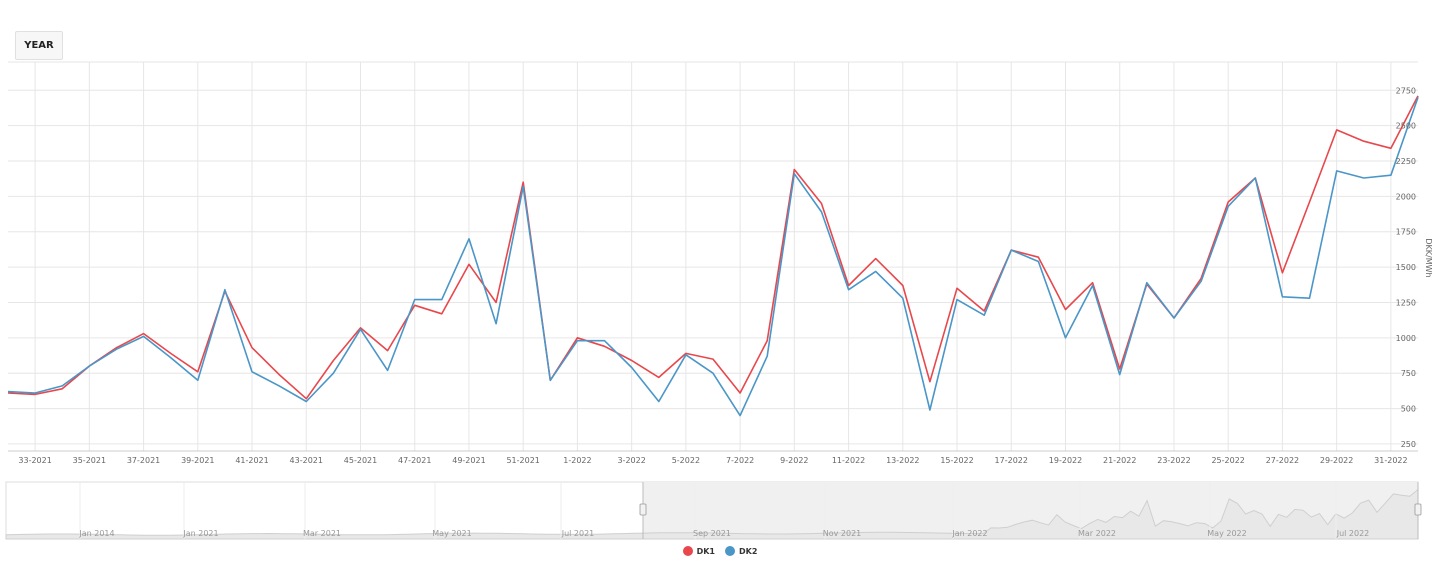 The image size is (1440, 576). What do you see at coordinates (1408, 409) in the screenshot?
I see `y-tick-label: 500` at bounding box center [1408, 409].